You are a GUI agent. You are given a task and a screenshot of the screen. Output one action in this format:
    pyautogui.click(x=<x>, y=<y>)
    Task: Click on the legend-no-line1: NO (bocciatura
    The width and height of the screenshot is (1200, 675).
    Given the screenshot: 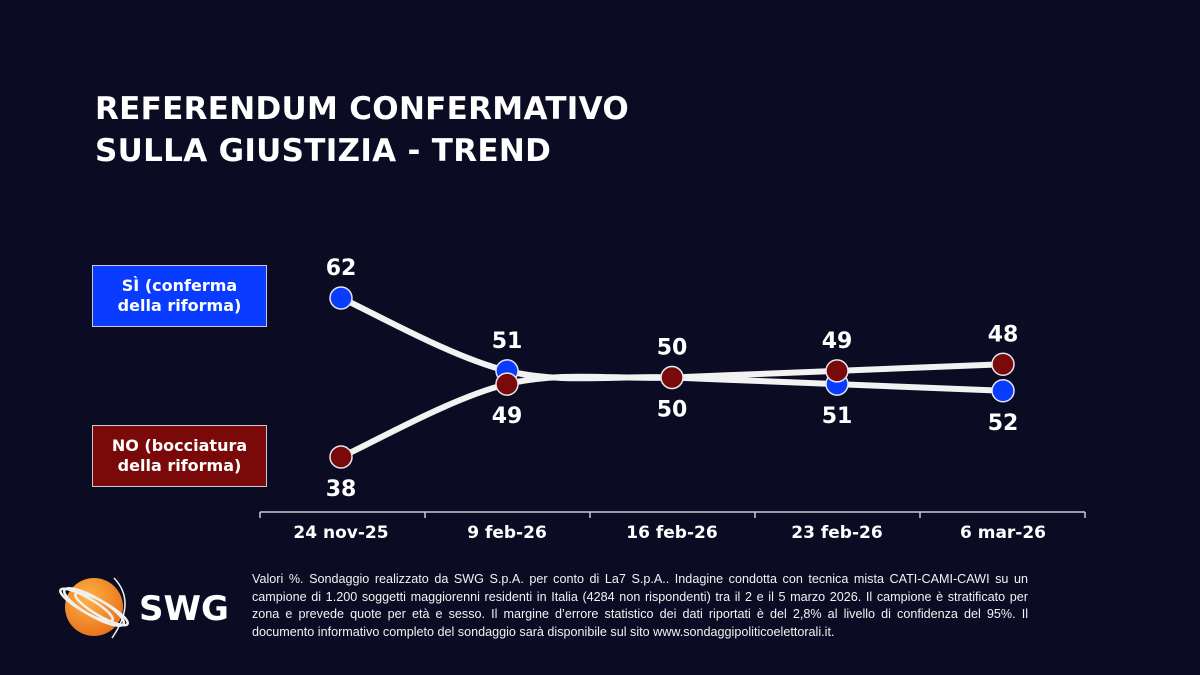 What is the action you would take?
    pyautogui.click(x=179, y=445)
    